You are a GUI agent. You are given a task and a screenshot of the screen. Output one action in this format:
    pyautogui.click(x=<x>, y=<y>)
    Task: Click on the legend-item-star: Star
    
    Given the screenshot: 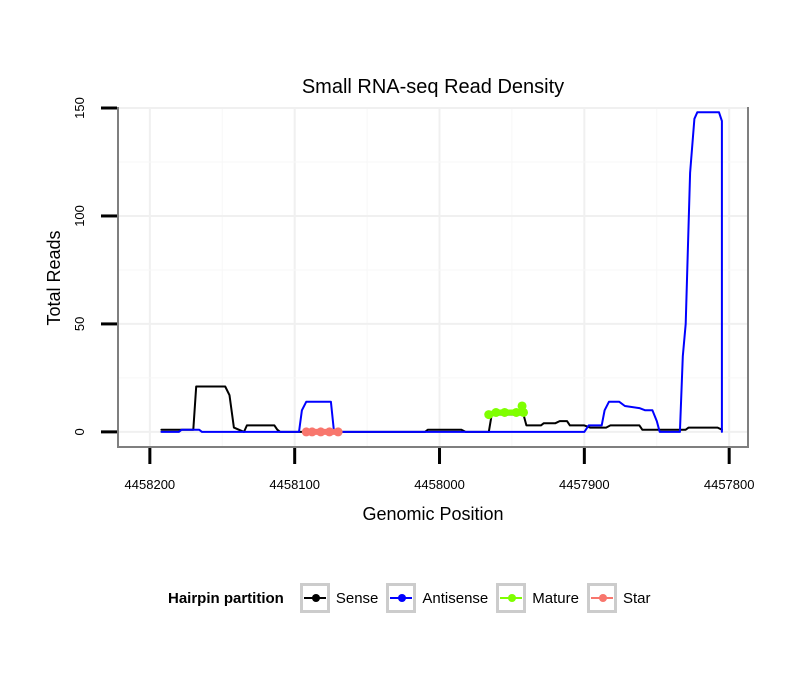 What is the action you would take?
    pyautogui.click(x=618, y=598)
    